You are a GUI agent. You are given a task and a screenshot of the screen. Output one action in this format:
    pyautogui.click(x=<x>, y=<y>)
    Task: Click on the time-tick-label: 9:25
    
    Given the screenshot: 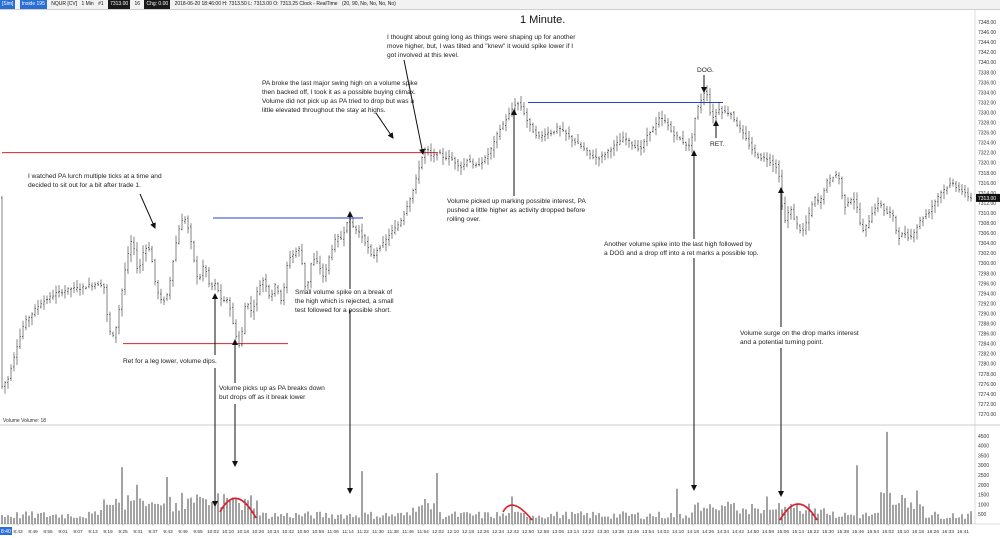 What is the action you would take?
    pyautogui.click(x=123, y=532)
    